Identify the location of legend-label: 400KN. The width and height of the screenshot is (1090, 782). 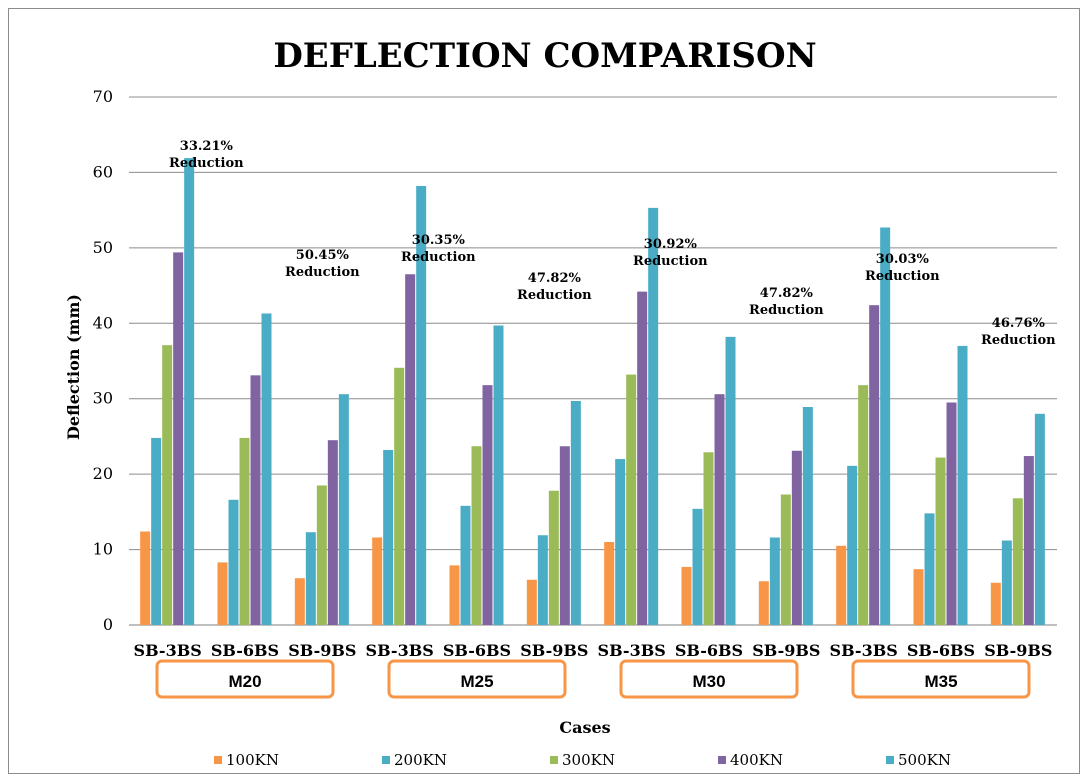
(756, 760).